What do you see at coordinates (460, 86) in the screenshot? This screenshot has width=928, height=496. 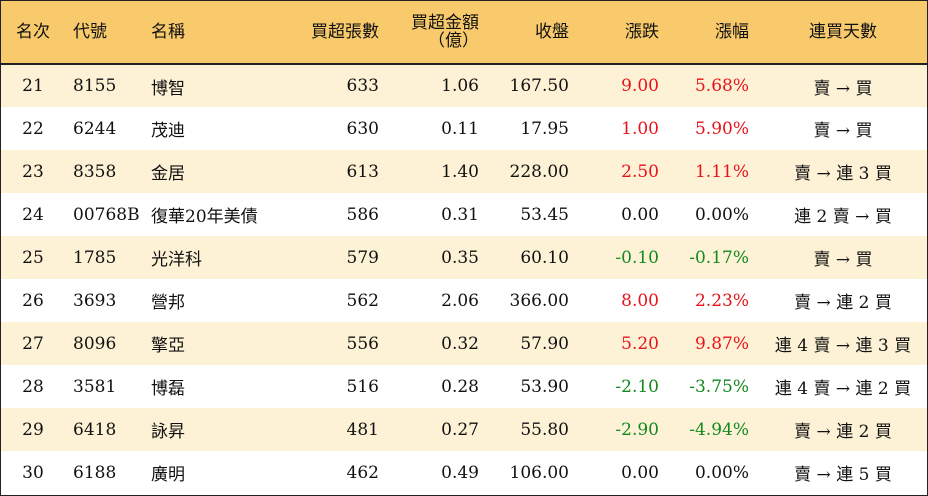 I see `cell-net-buy-amount: 1.06` at bounding box center [460, 86].